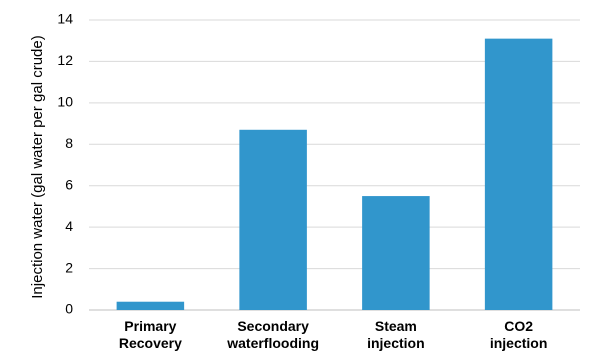  Describe the element at coordinates (65, 164) in the screenshot. I see `y-tick-labels: 0 2 4 6 8 10 12 14` at that location.